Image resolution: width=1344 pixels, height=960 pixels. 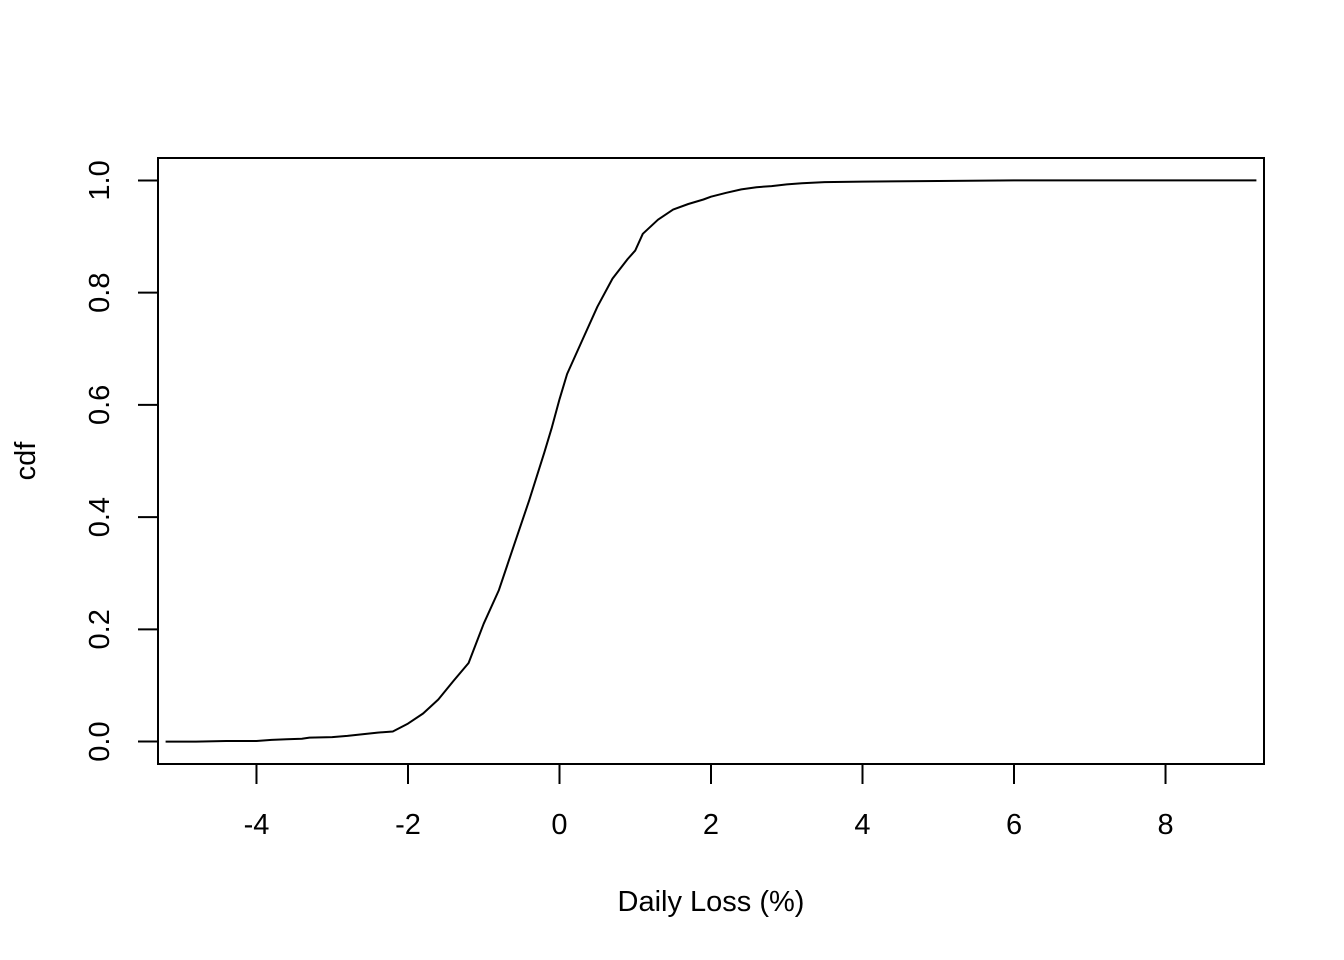 I want to click on x-tick-label: -4, so click(x=257, y=825).